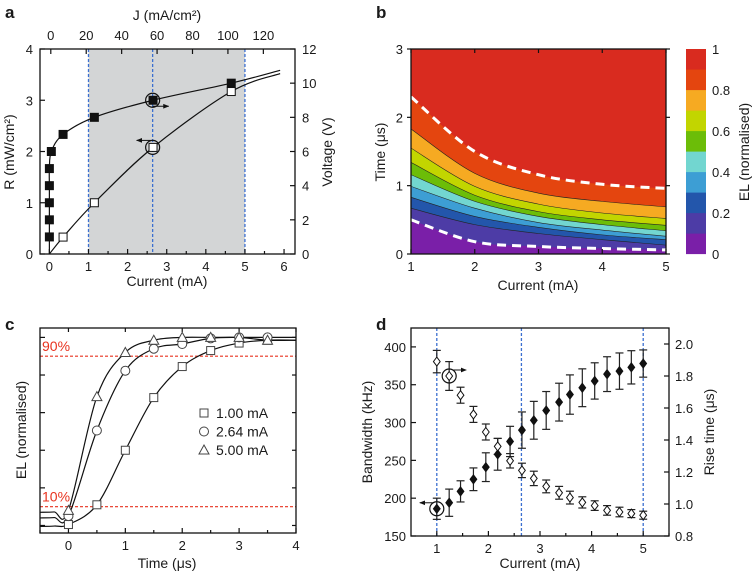 The image size is (756, 576). What do you see at coordinates (244, 266) in the screenshot?
I see `x-tick-label: 5` at bounding box center [244, 266].